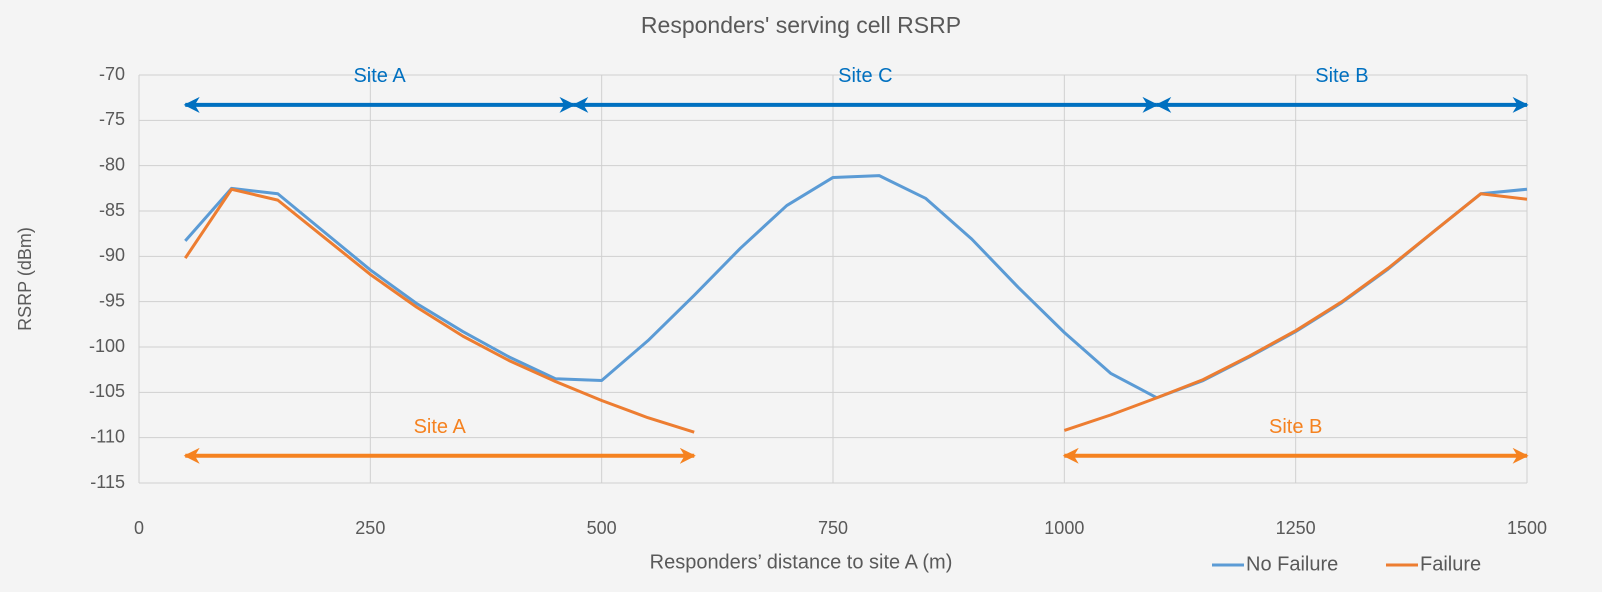 The image size is (1602, 592). I want to click on x-tick-label: 1000, so click(1064, 528).